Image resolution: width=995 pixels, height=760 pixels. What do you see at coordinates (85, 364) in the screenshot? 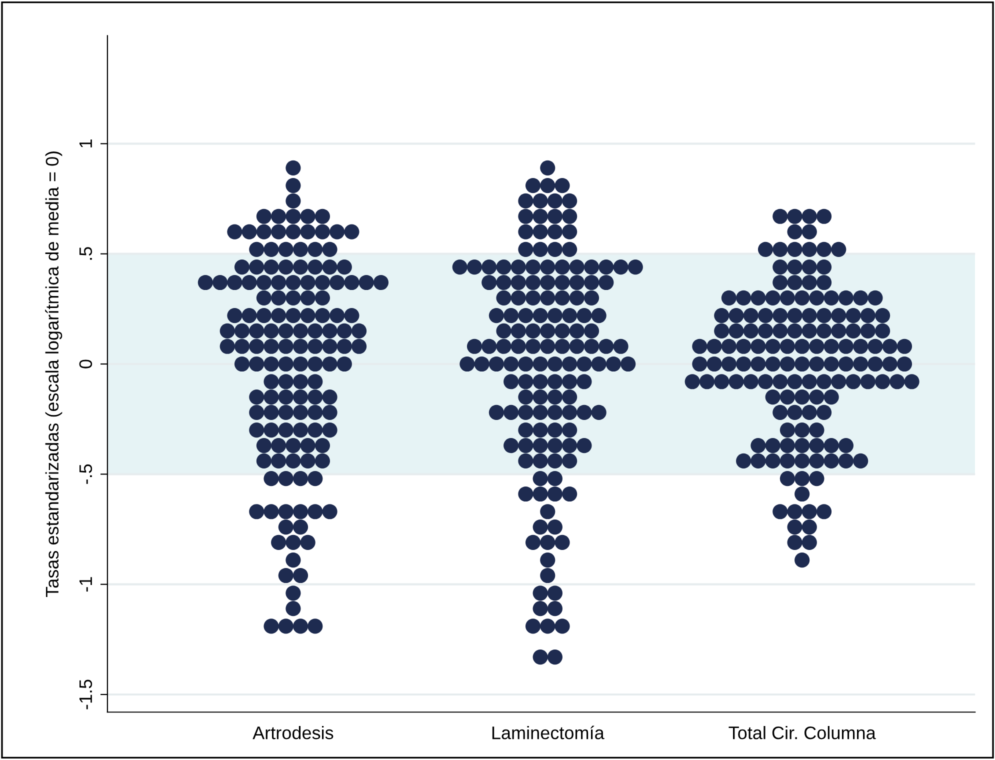
I see `y-tick-label: 0` at bounding box center [85, 364].